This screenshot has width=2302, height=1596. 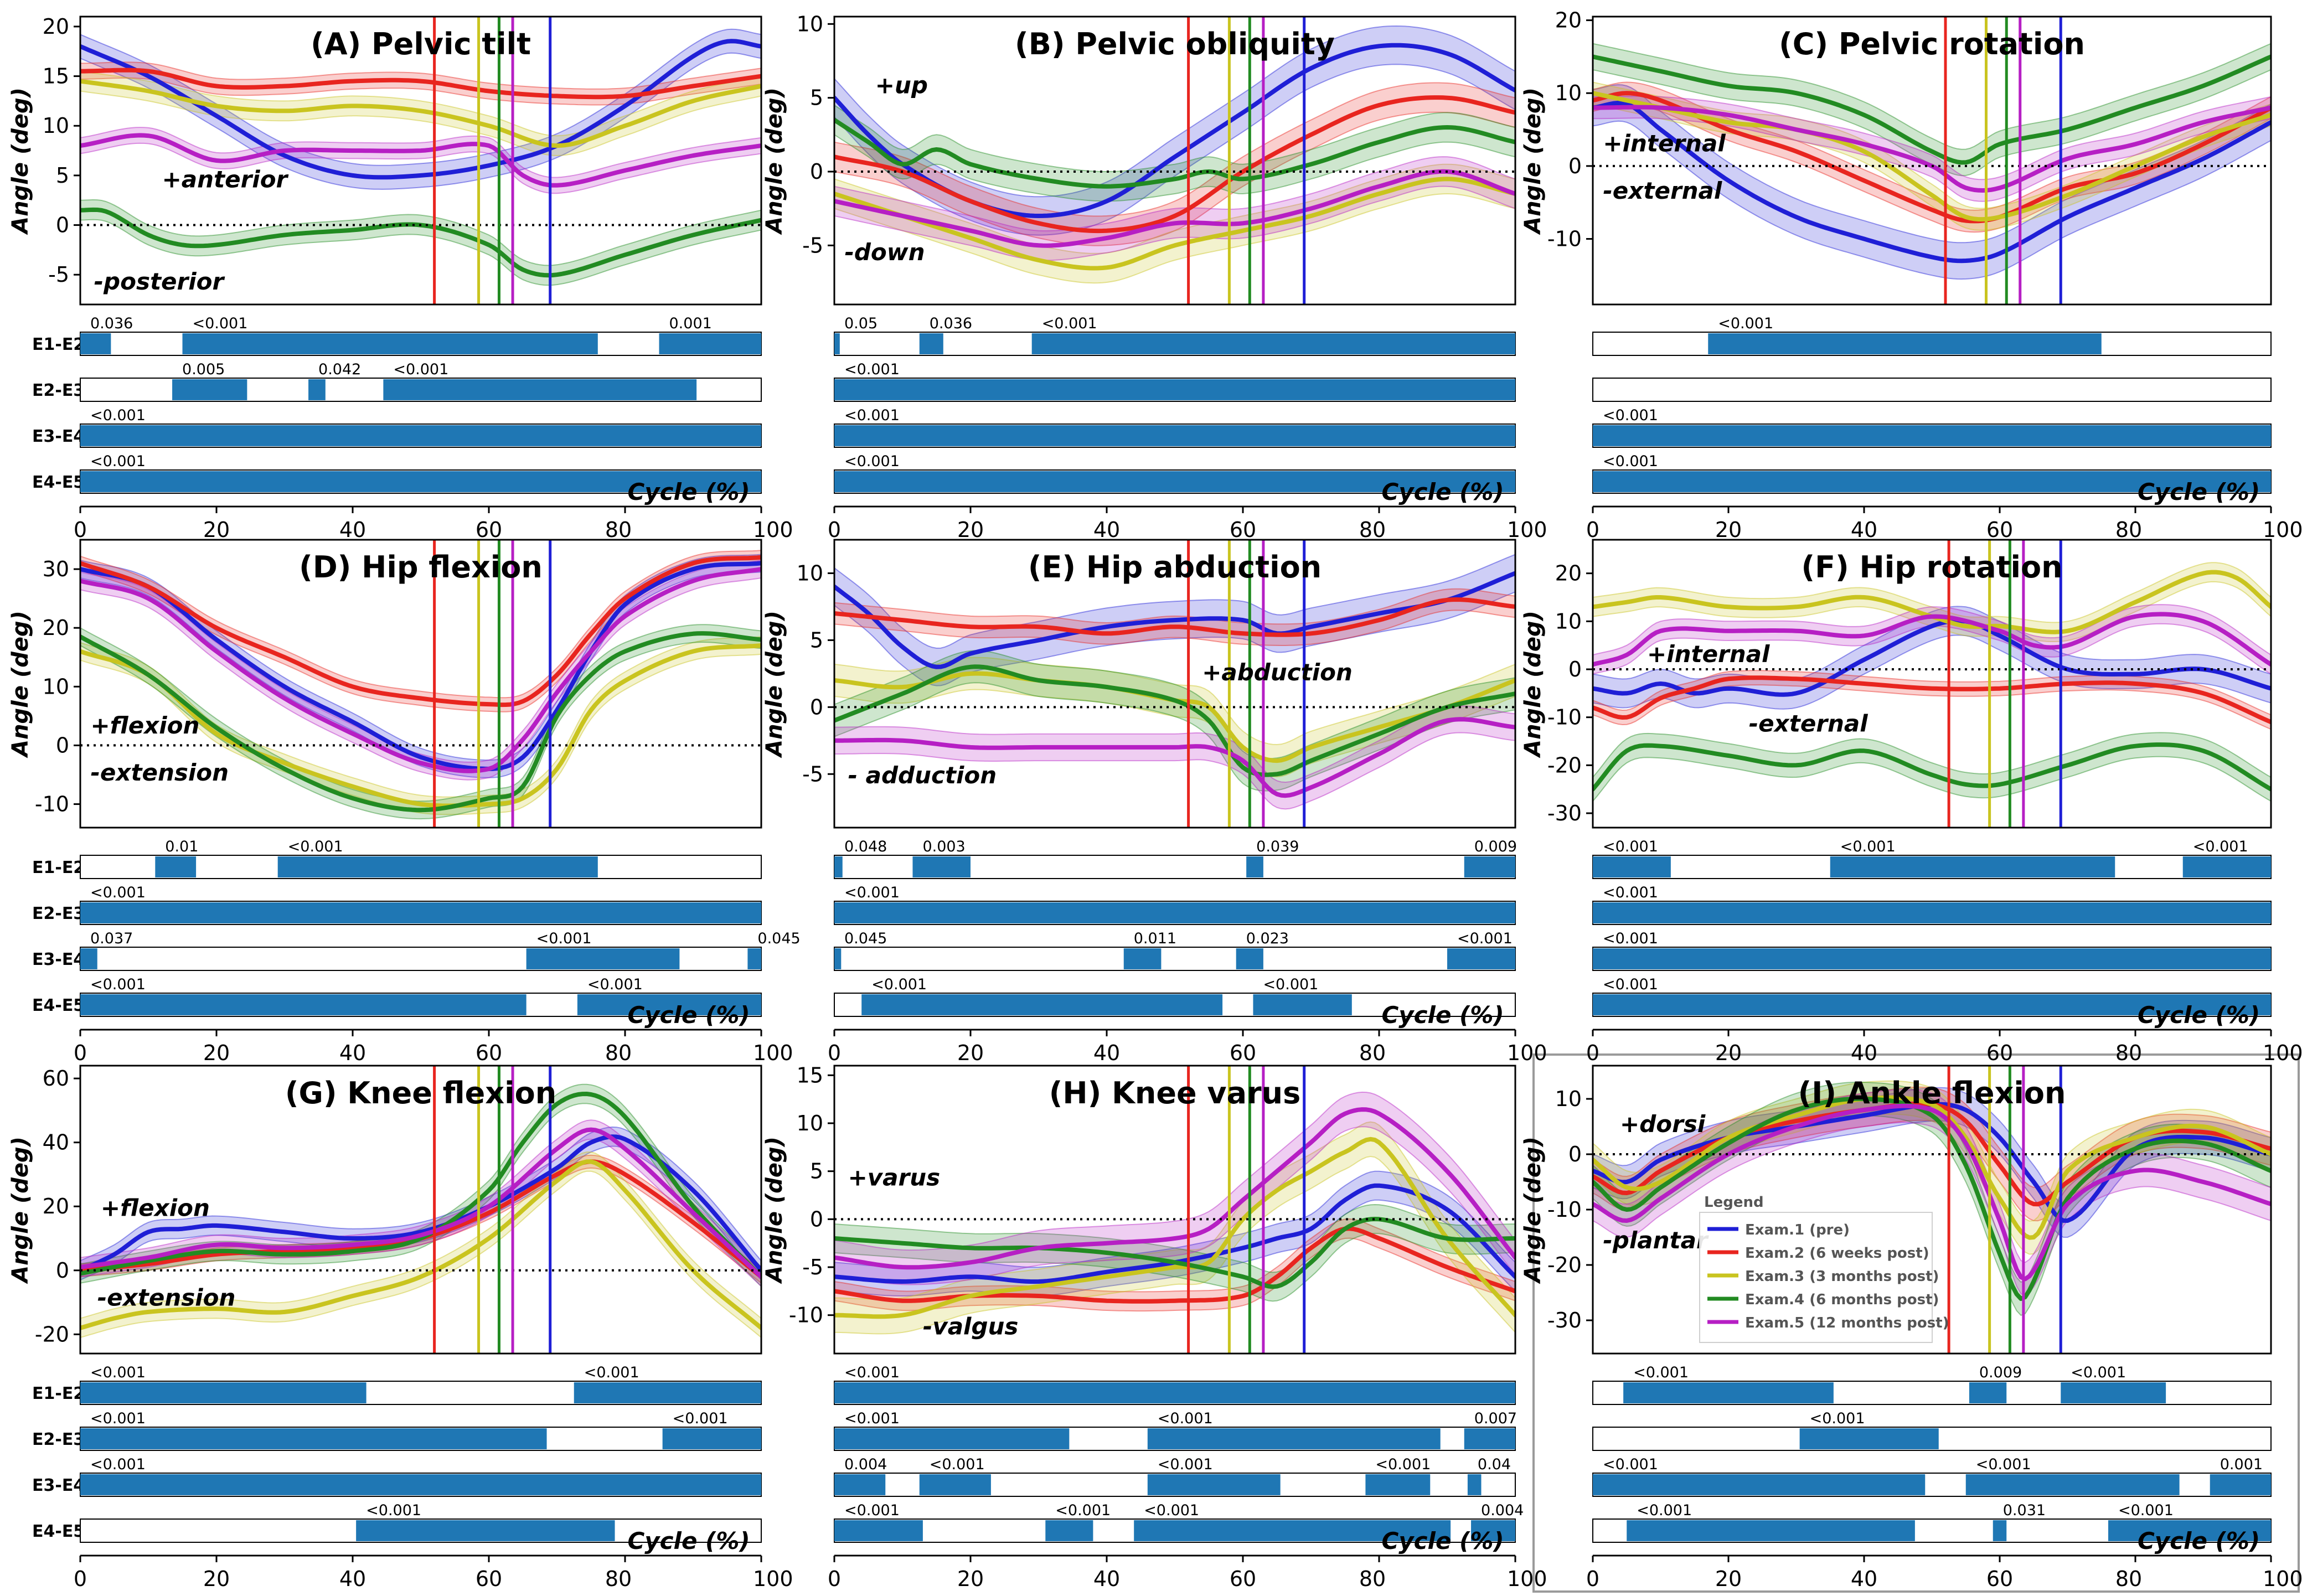 I want to click on series-band-exam4, so click(x=1932, y=110).